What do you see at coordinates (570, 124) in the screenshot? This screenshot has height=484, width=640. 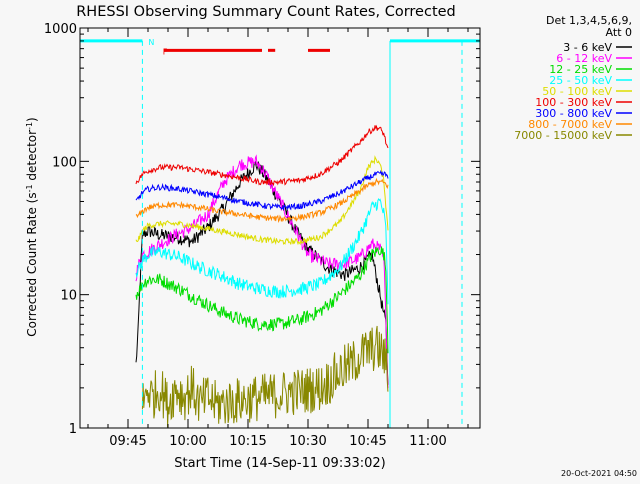 I see `legend-label-7: 800 - 7000 keV` at bounding box center [570, 124].